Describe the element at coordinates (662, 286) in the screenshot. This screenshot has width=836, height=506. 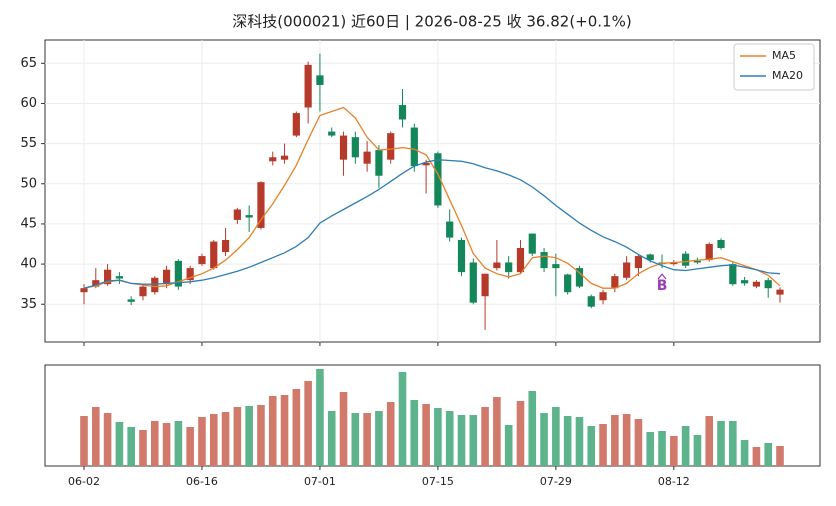
I see `annotation-label: B` at that location.